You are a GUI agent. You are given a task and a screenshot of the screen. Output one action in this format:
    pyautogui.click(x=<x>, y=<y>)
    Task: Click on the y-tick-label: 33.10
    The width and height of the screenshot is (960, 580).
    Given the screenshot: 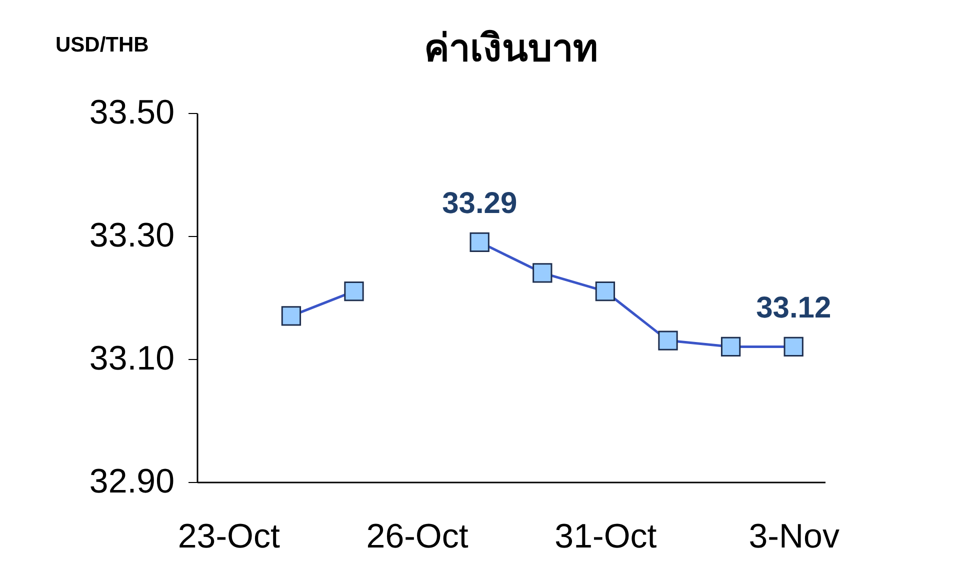 What is the action you would take?
    pyautogui.click(x=131, y=359)
    